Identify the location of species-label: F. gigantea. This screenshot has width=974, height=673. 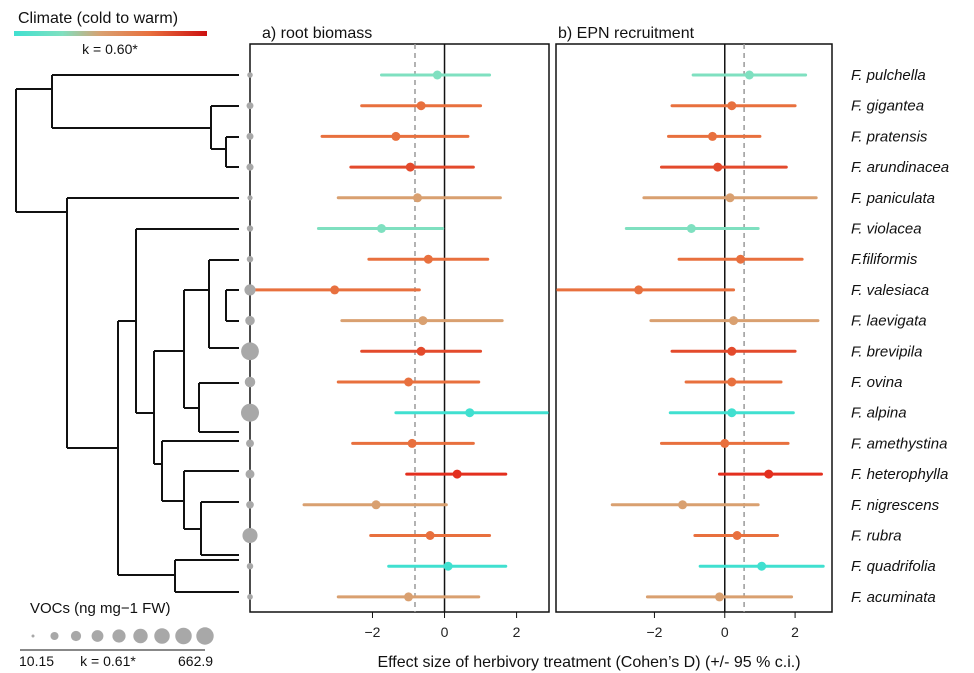
(887, 106).